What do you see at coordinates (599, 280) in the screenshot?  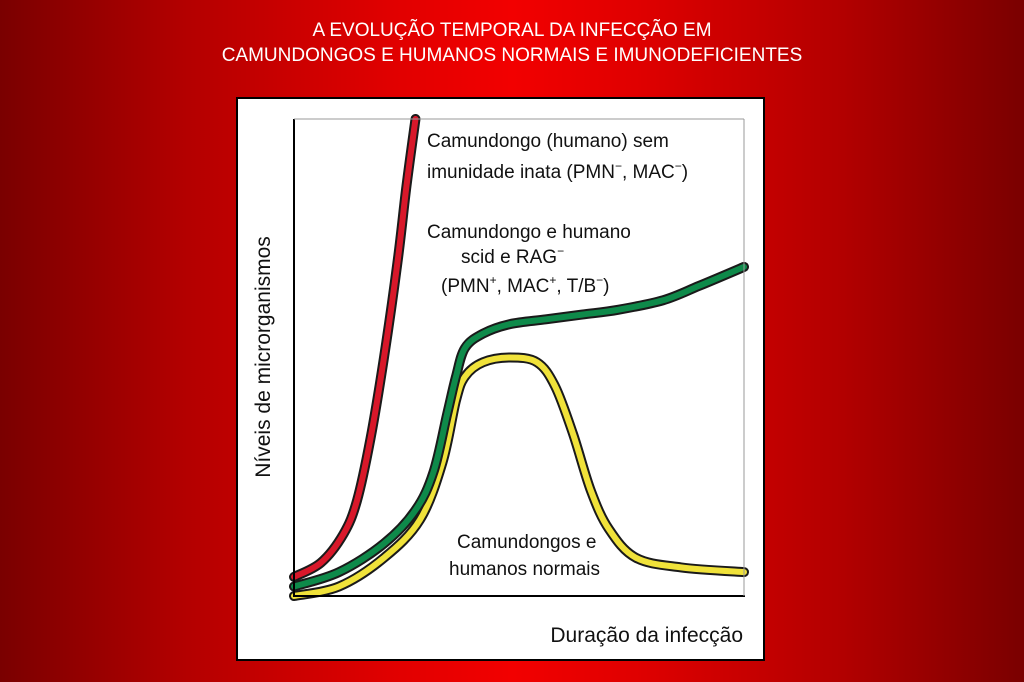 I see `series-2-label-sup-4: −` at bounding box center [599, 280].